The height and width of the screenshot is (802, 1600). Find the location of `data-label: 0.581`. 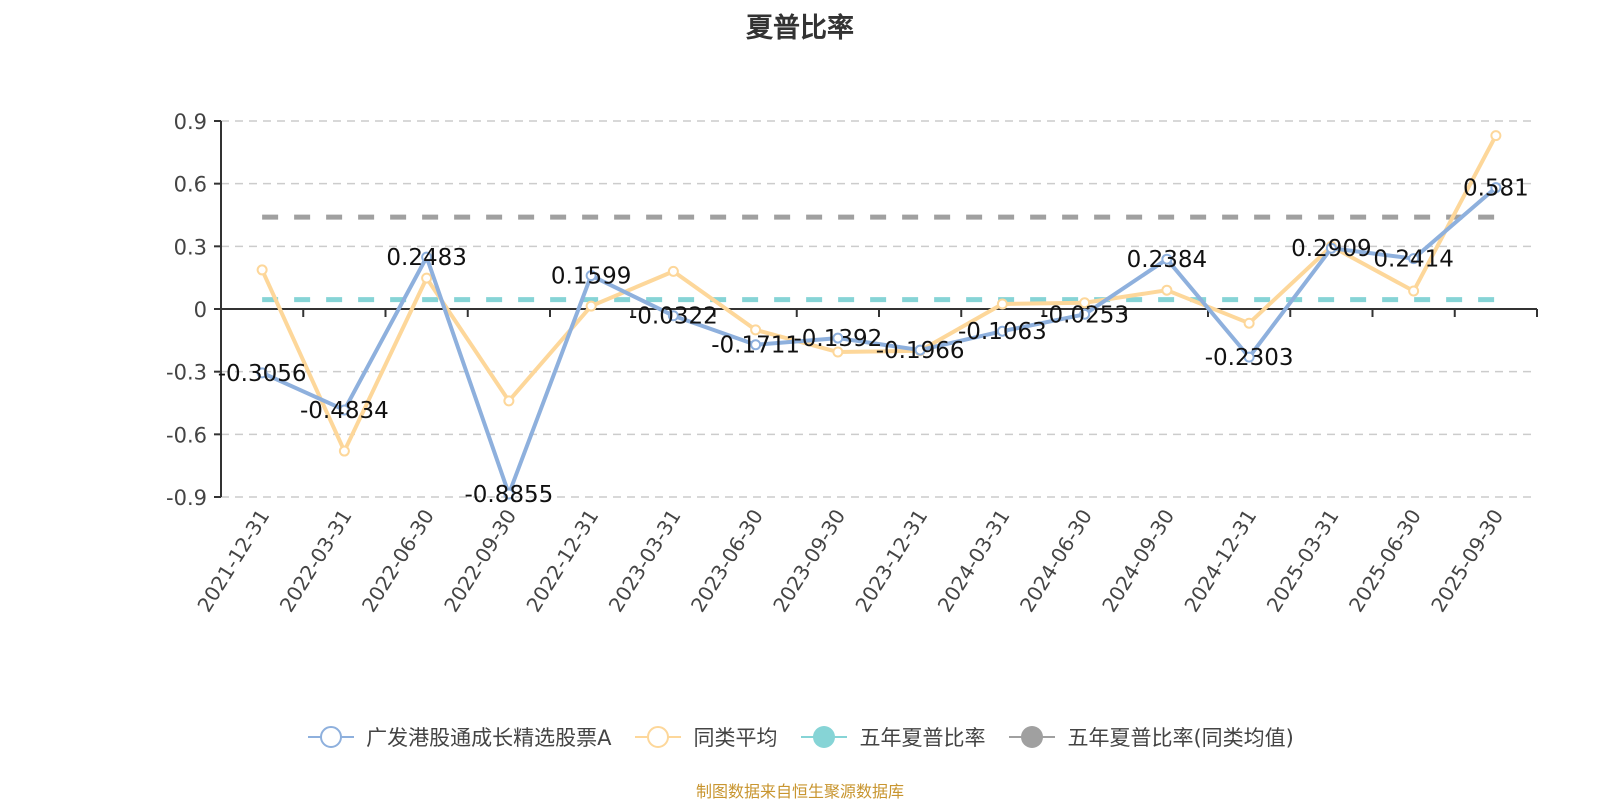

data-label: 0.581 is located at coordinates (1496, 189).